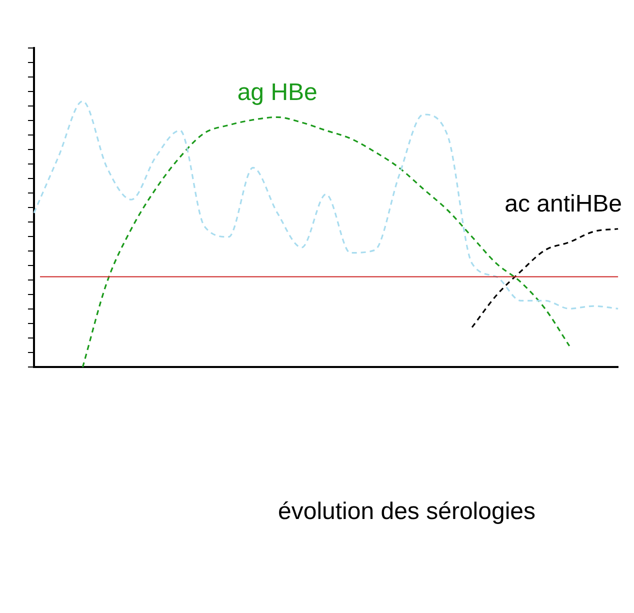  Describe the element at coordinates (563, 204) in the screenshot. I see `series-label: ac antiHBe` at that location.